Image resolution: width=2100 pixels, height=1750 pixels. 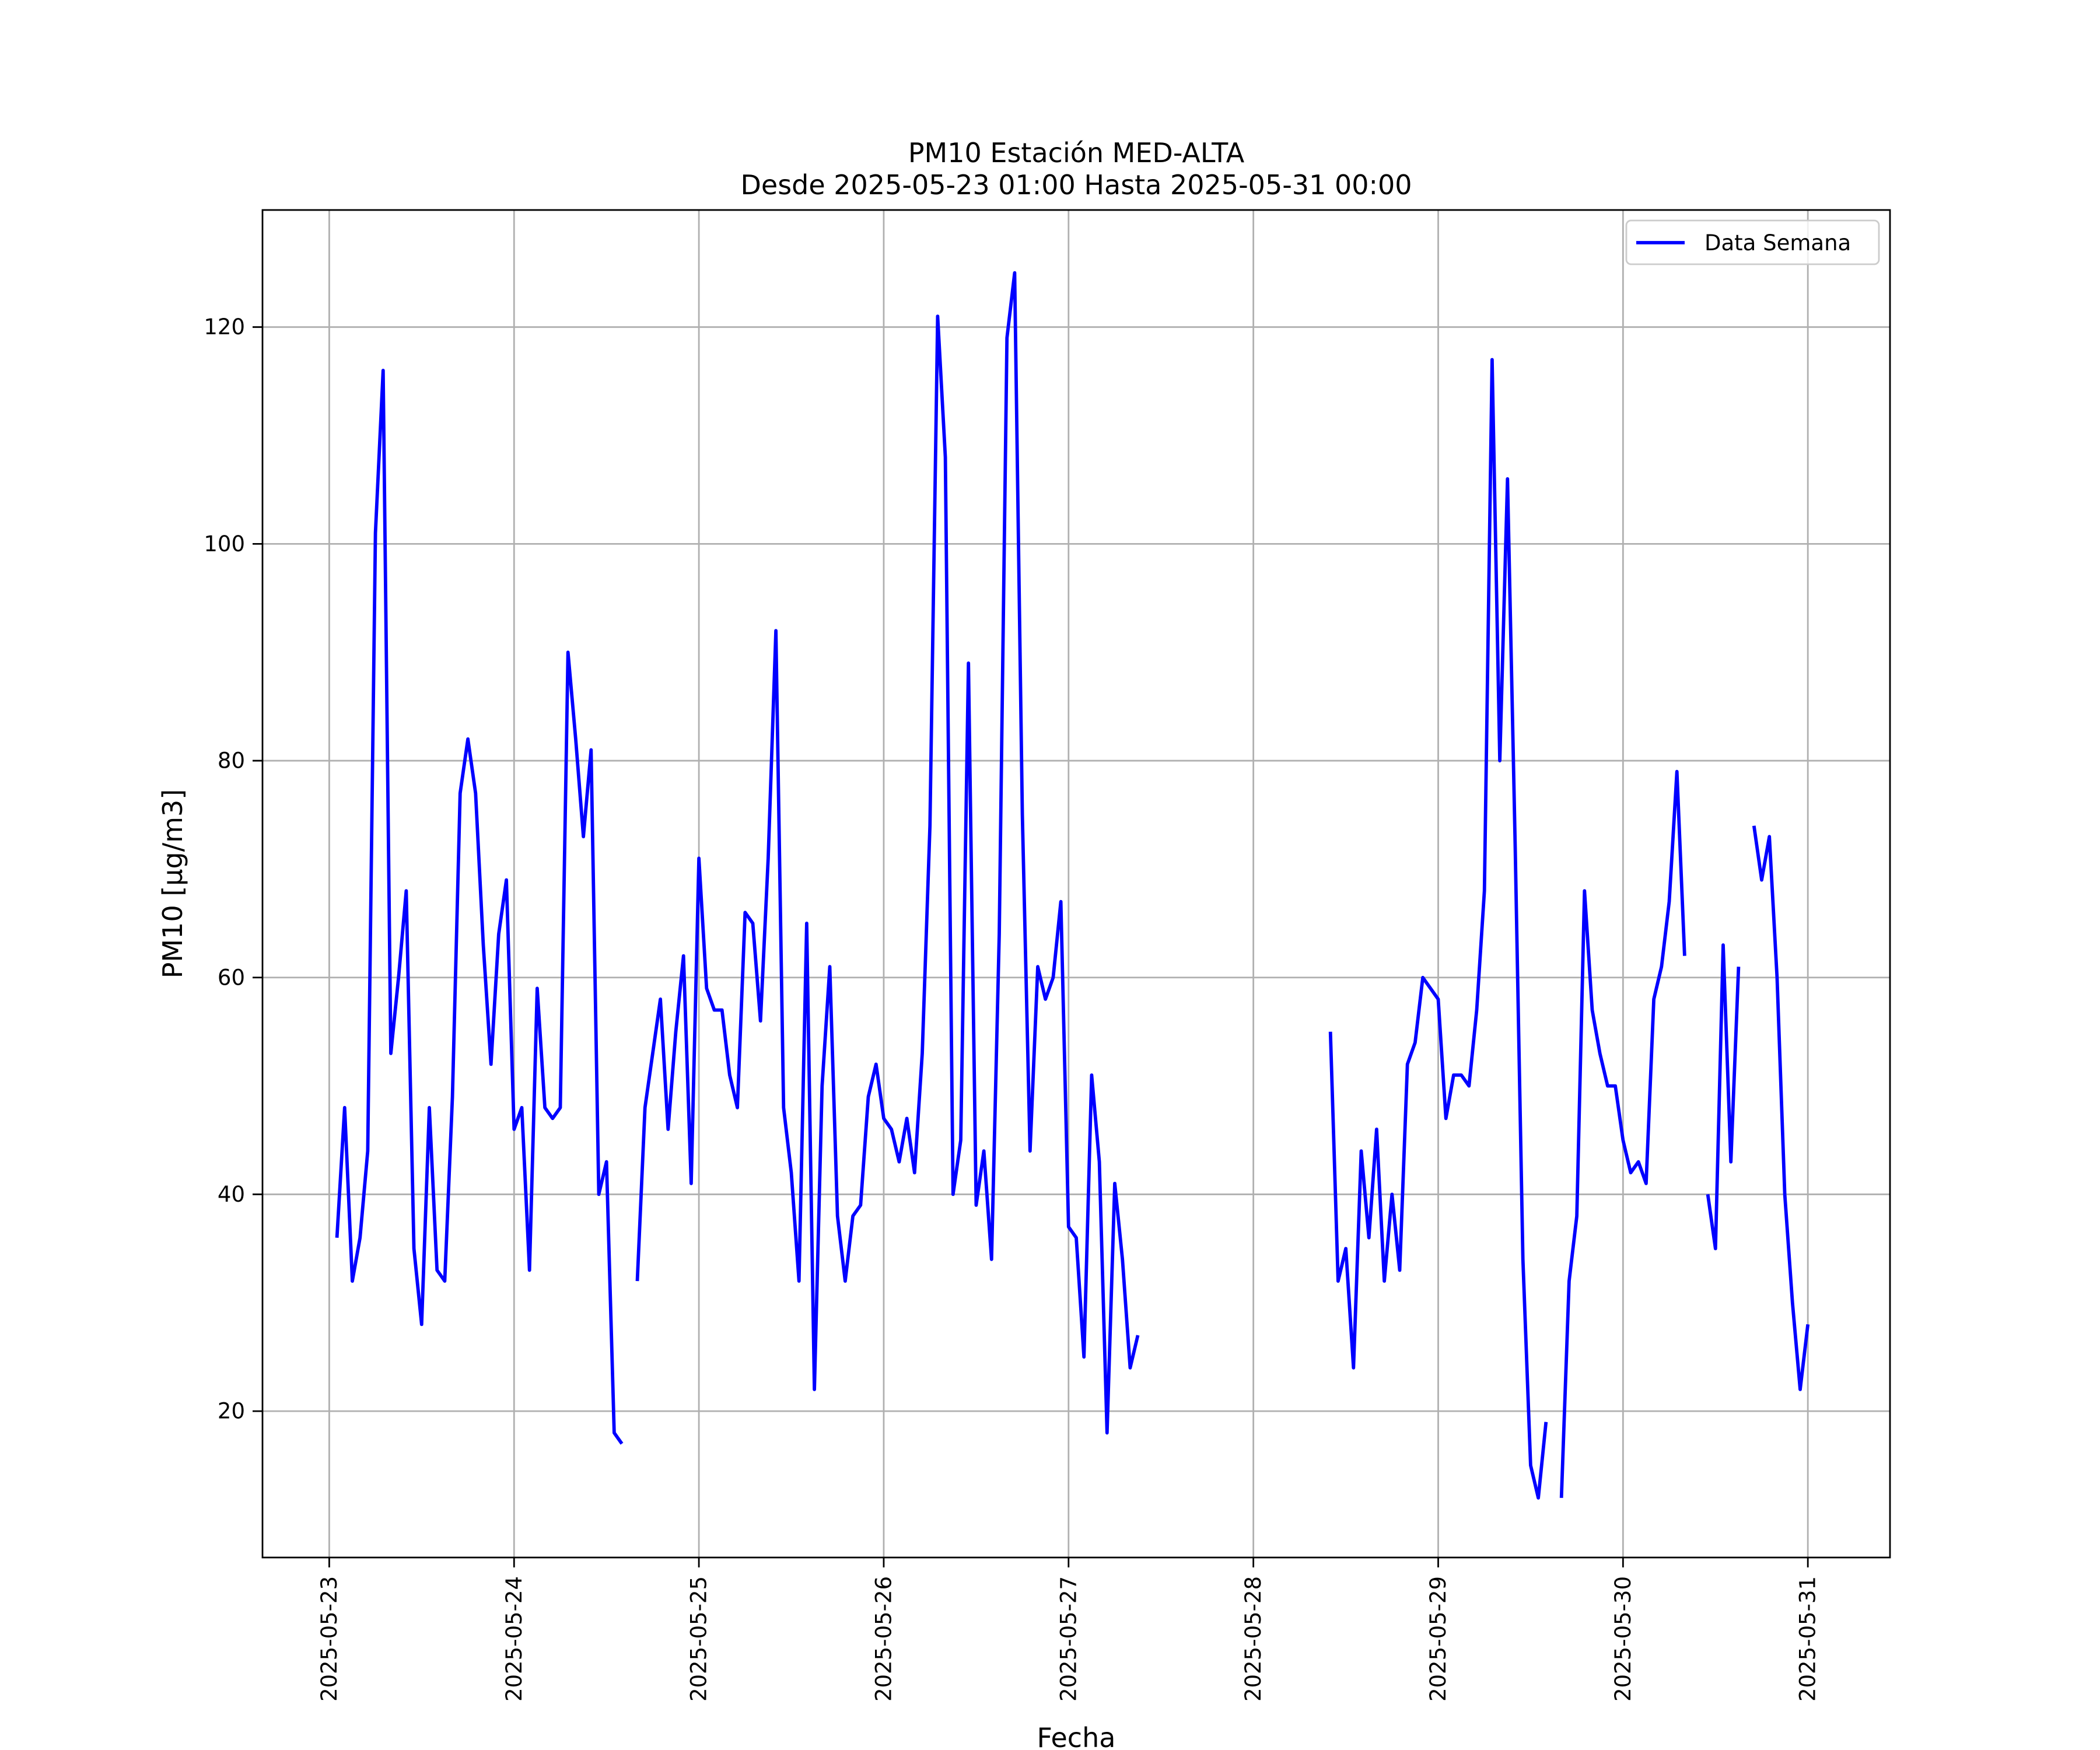 I want to click on y-tick-label: 20, so click(x=231, y=1412).